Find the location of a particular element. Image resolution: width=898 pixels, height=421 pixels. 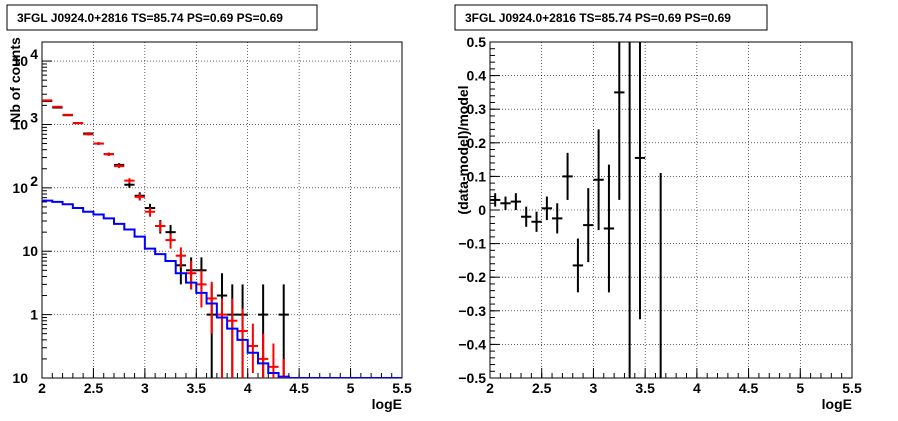

y-tick-exponent: 2 is located at coordinates (34, 181).